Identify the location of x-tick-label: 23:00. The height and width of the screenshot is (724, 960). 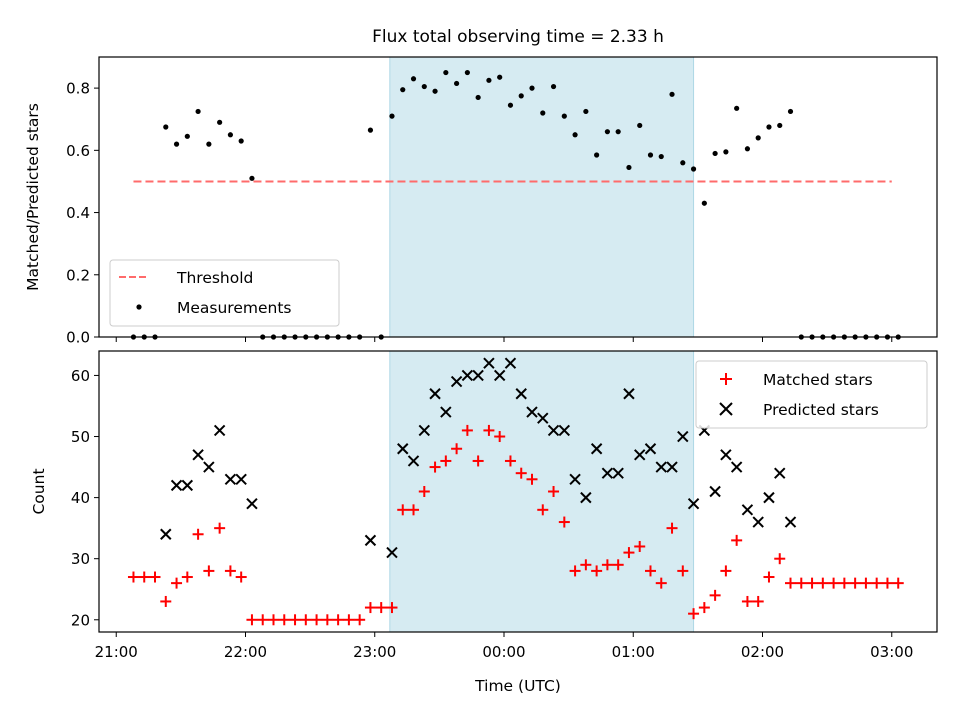
(374, 652).